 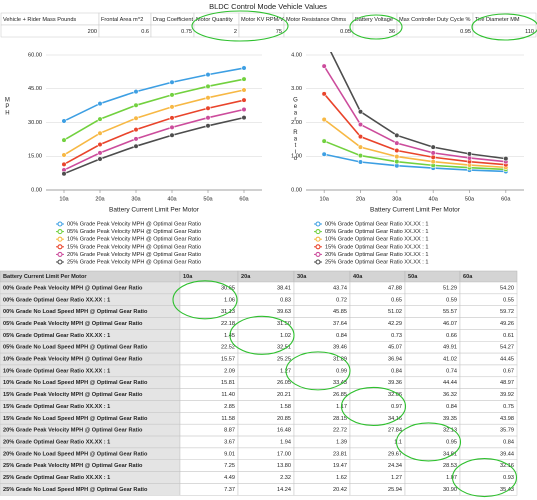 I want to click on header-label: Battery Current Limit Per Motor, so click(x=45, y=277).